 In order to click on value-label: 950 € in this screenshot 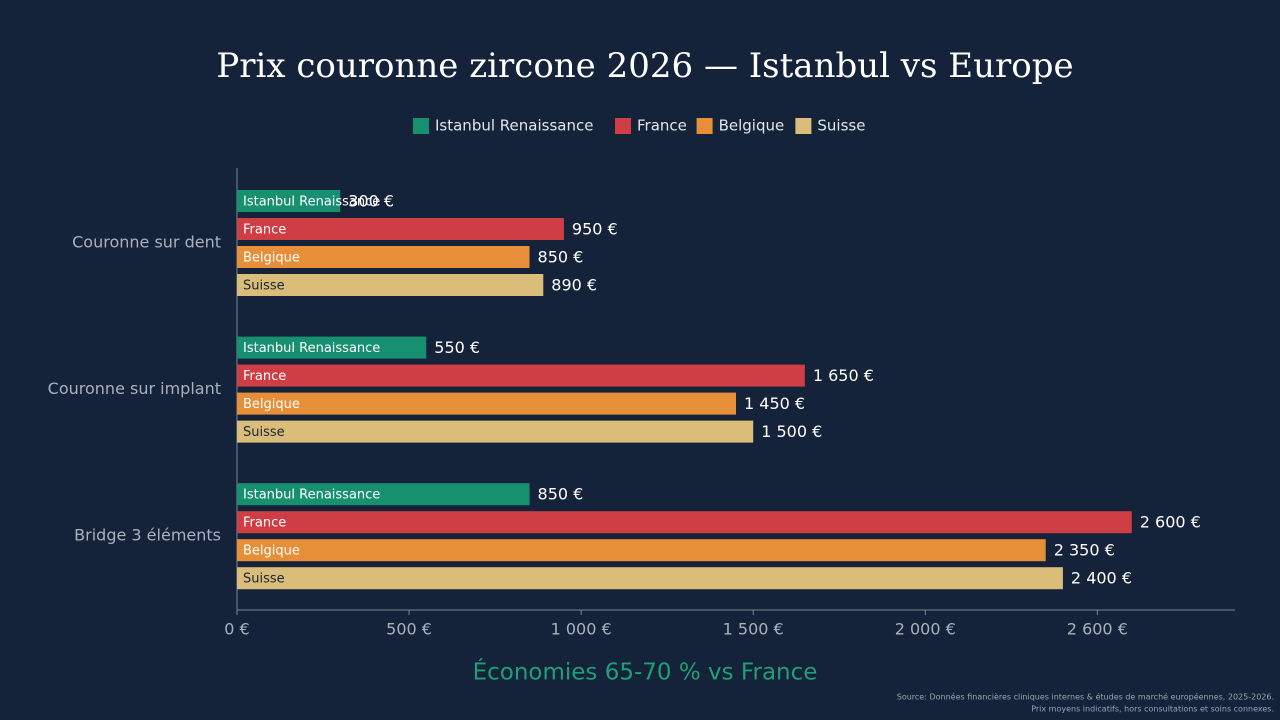, I will do `click(595, 229)`.